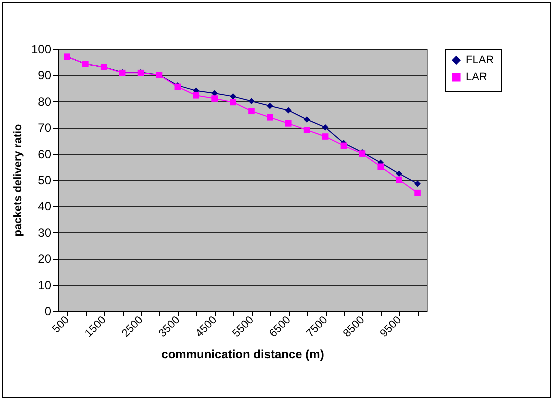 The height and width of the screenshot is (402, 555). I want to click on y-tick-label: 50, so click(45, 181).